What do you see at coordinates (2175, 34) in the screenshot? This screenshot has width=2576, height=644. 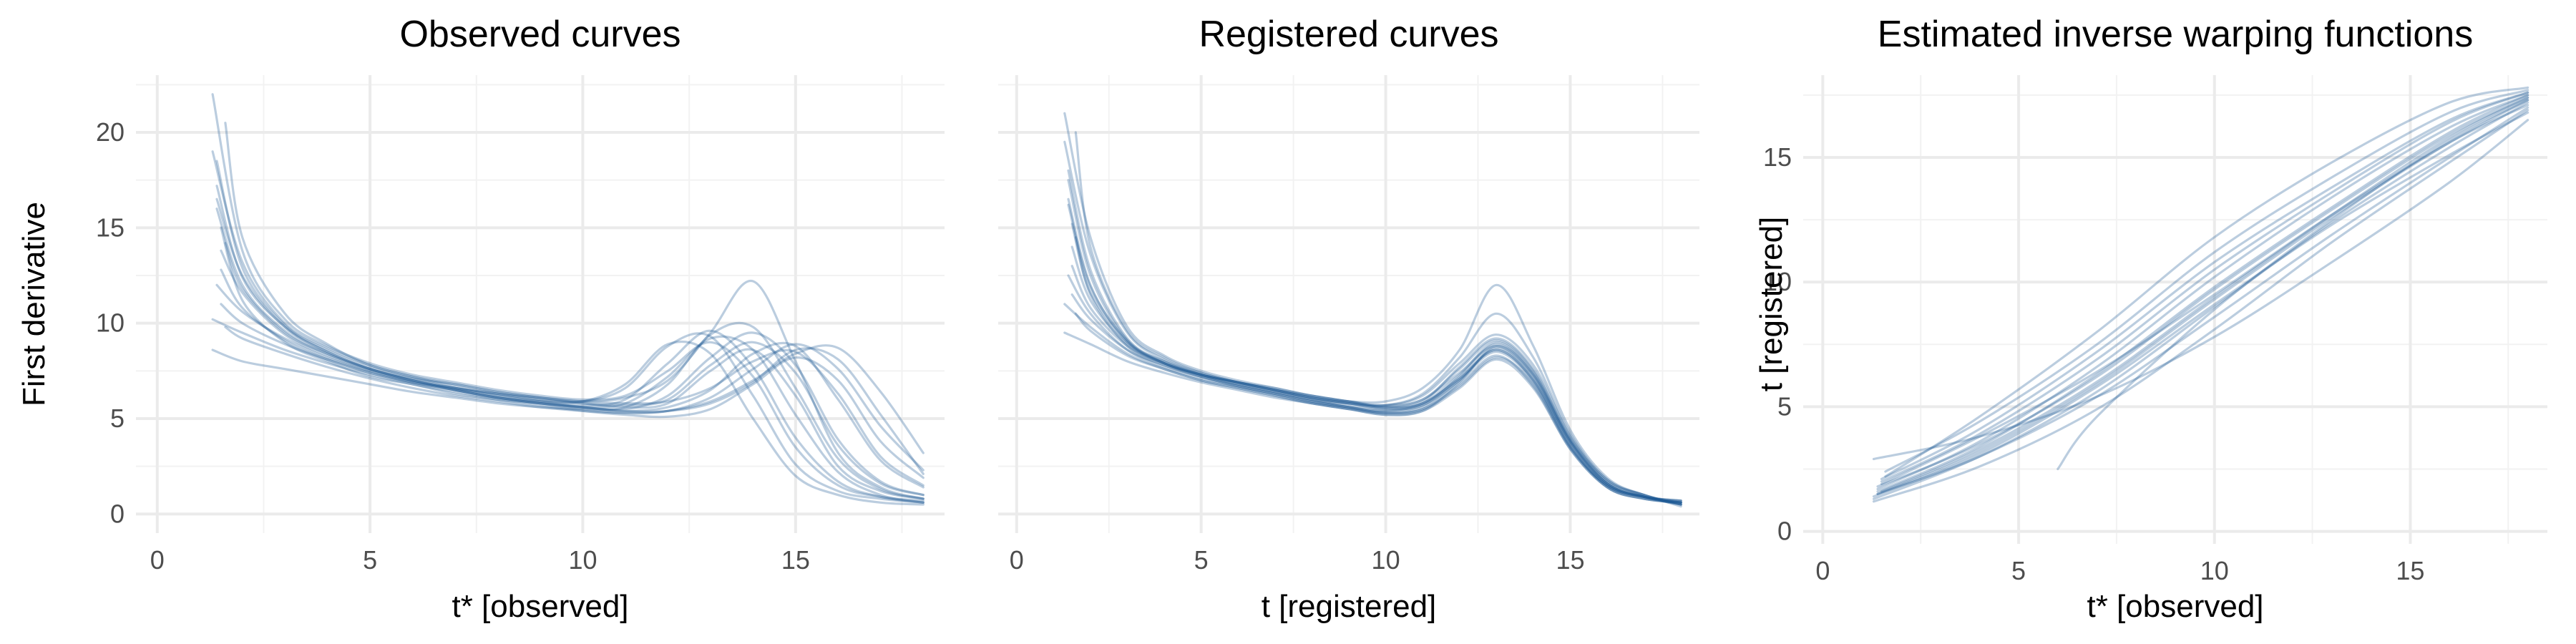 I see `panel-title: Estimated inverse warping functions` at bounding box center [2175, 34].